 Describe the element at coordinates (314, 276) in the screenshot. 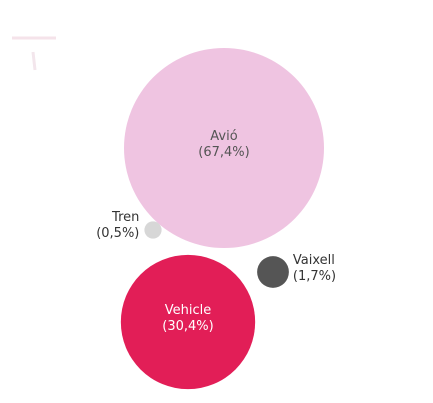

I see `bubble-value-vaixell: (1,7%)` at that location.